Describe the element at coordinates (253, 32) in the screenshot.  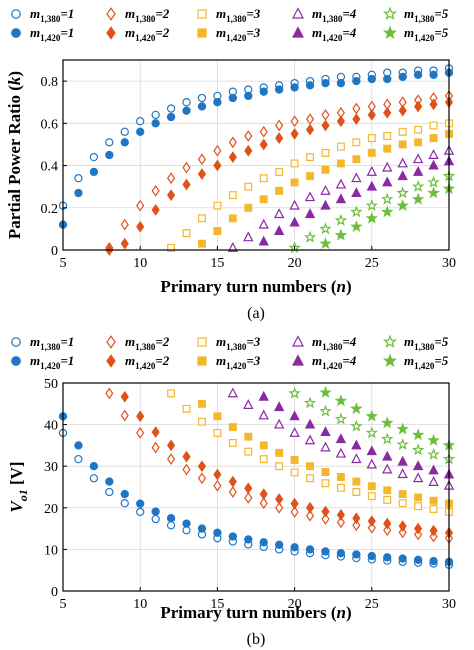
I see `legend-val: =3` at that location.